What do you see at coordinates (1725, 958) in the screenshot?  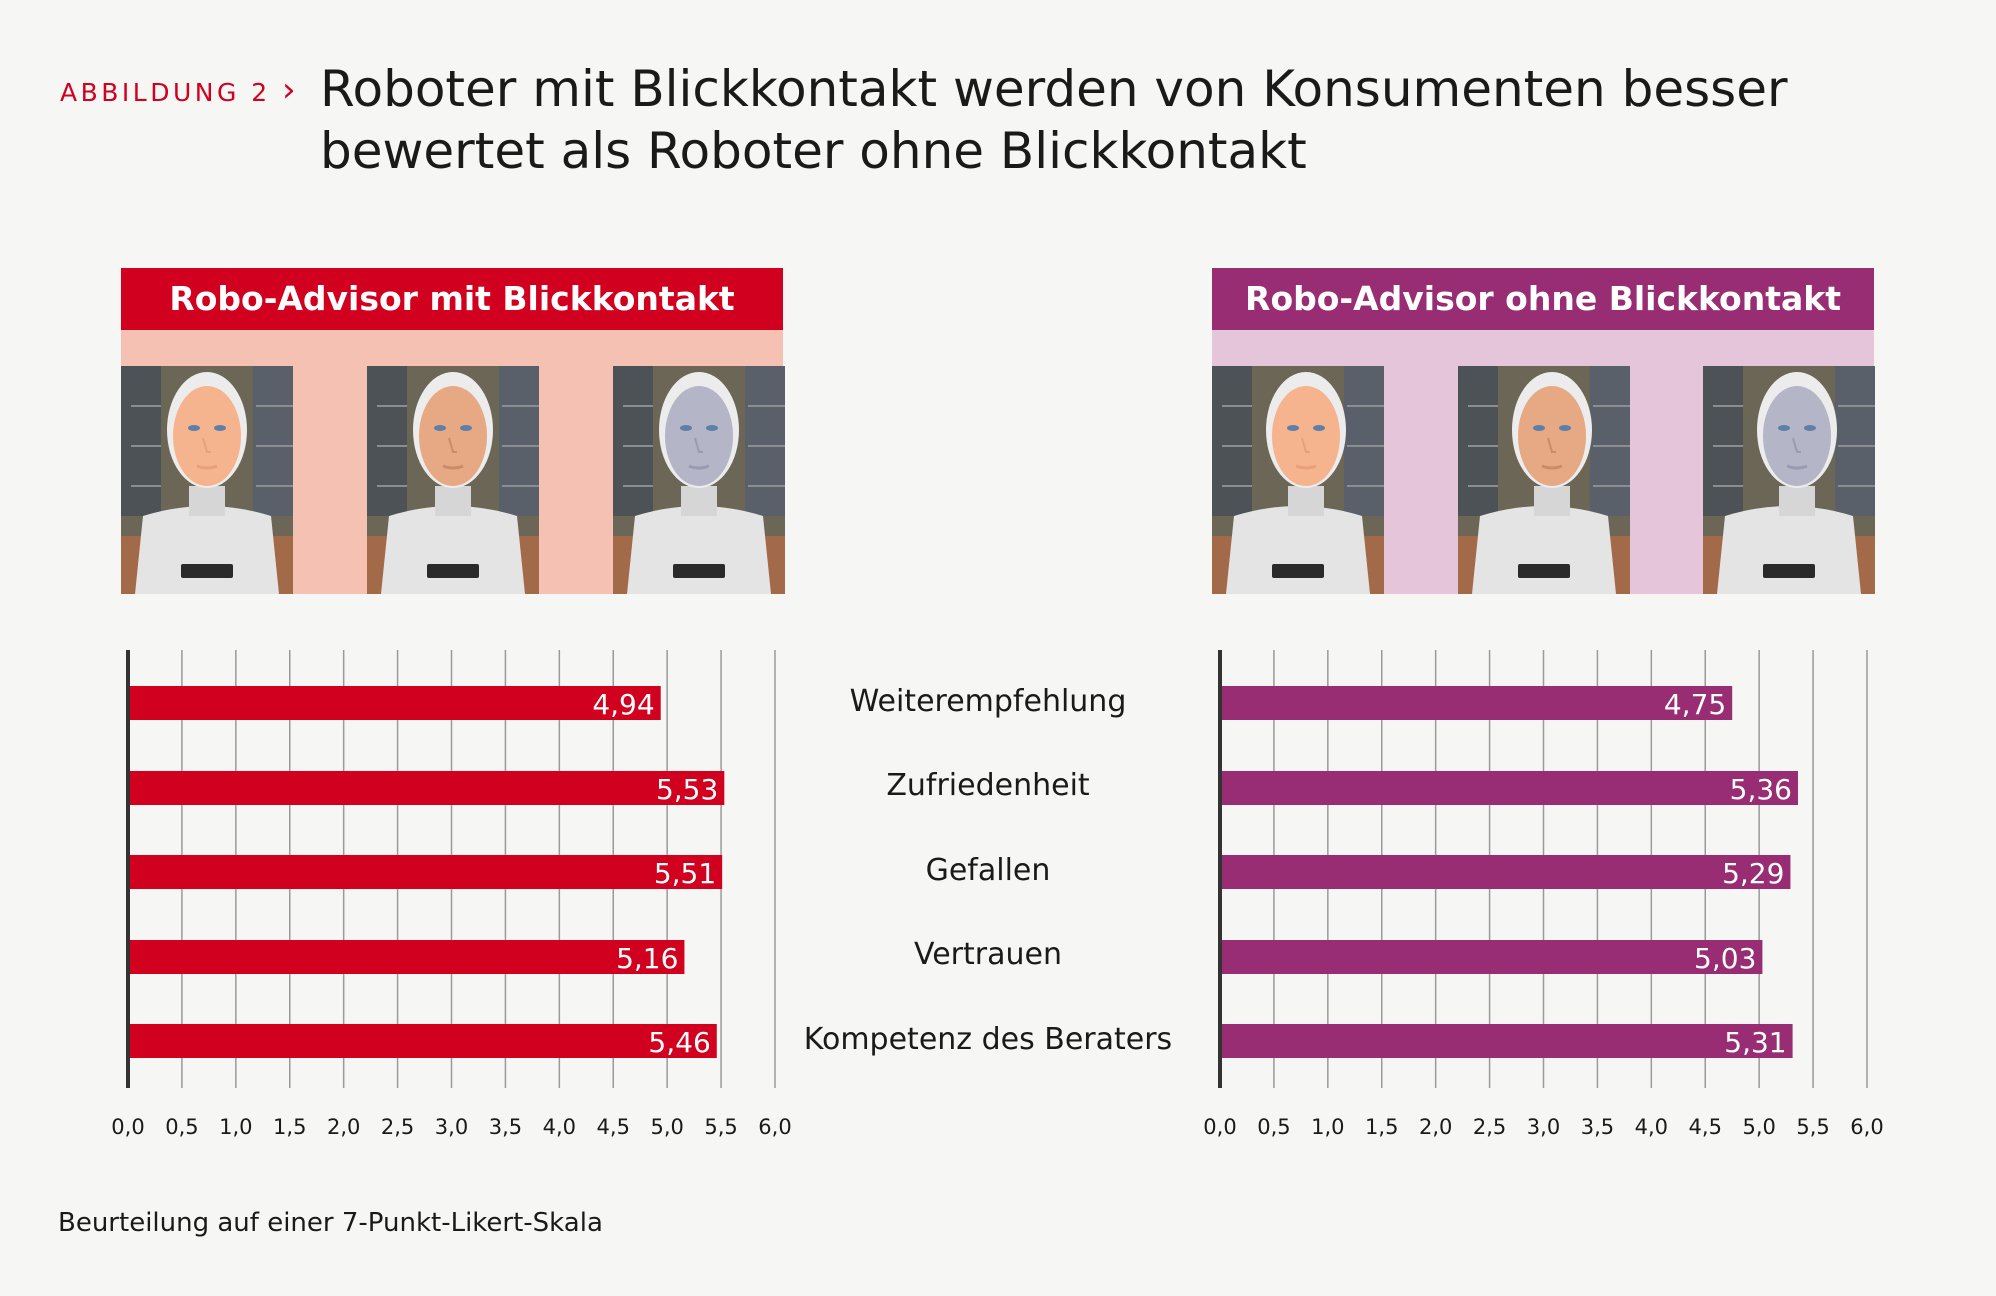 I see `bar-value-label: 5,03` at bounding box center [1725, 958].